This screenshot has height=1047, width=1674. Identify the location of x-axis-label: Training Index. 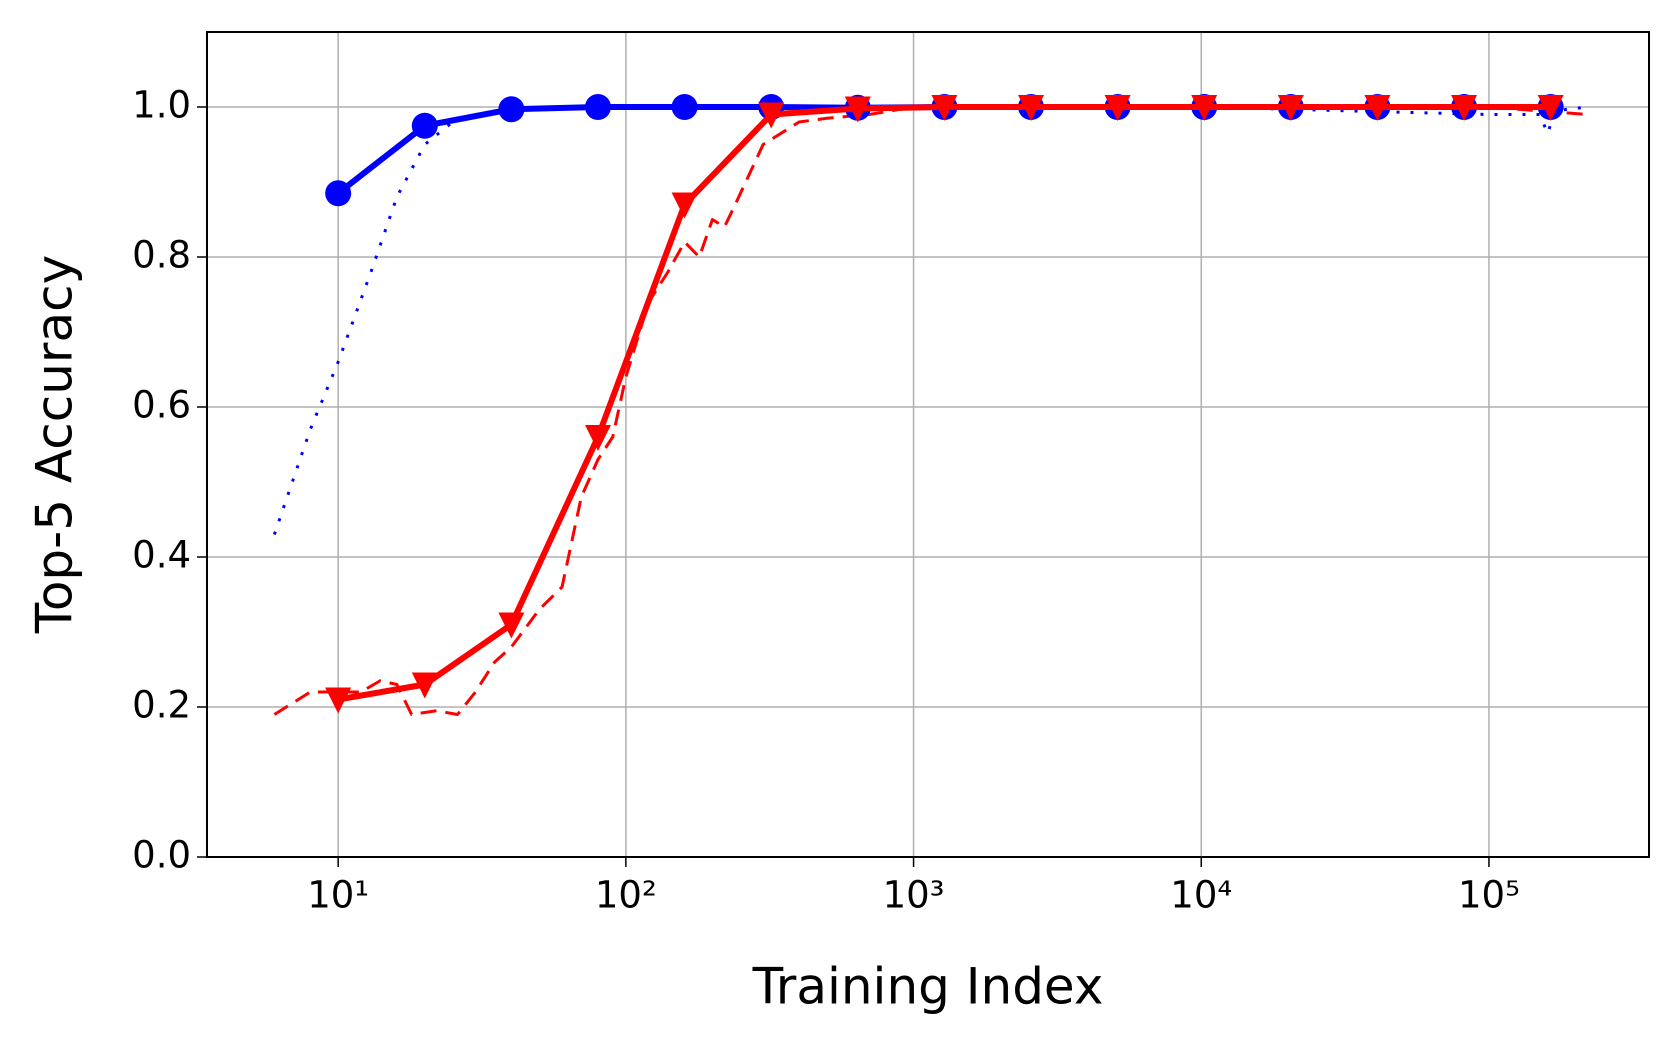
(928, 987).